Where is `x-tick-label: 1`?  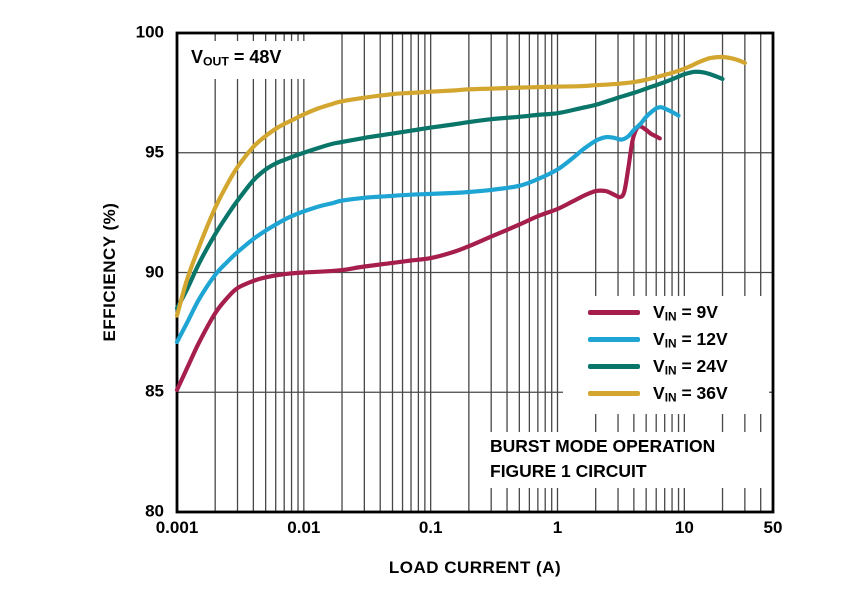 x-tick-label: 1 is located at coordinates (557, 527).